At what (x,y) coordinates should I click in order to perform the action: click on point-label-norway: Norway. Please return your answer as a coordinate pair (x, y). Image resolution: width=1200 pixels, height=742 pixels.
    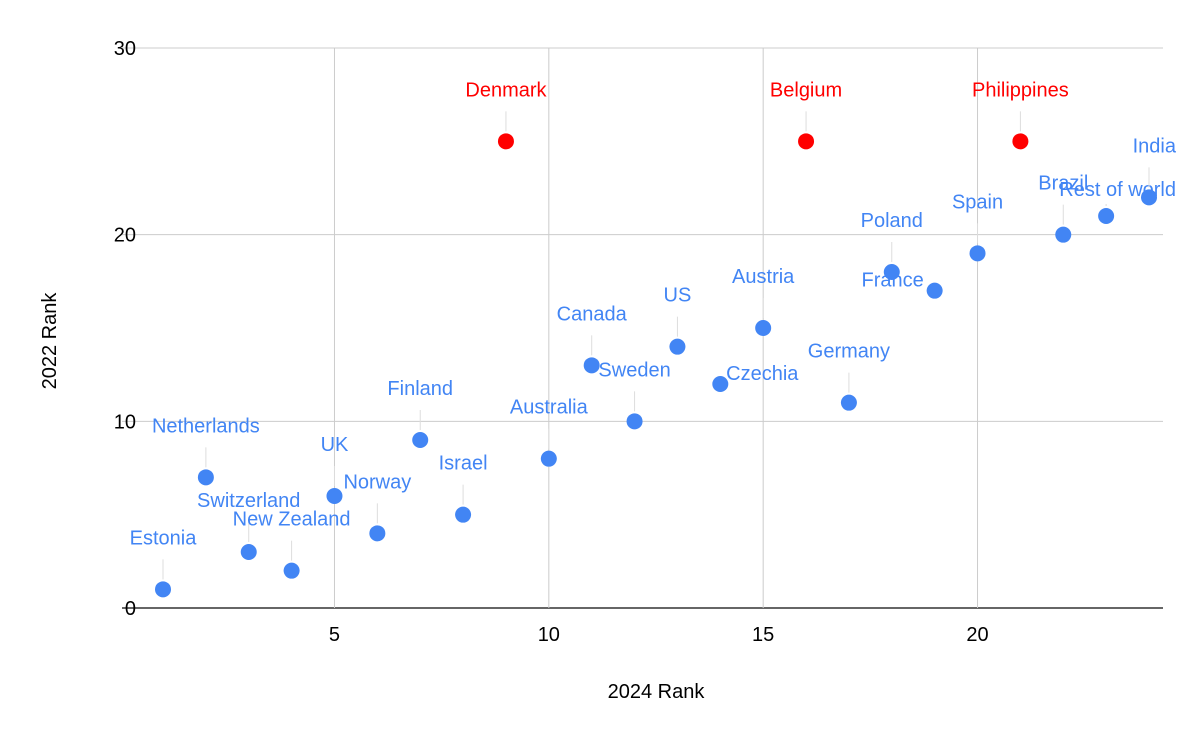
    Looking at the image, I should click on (377, 482).